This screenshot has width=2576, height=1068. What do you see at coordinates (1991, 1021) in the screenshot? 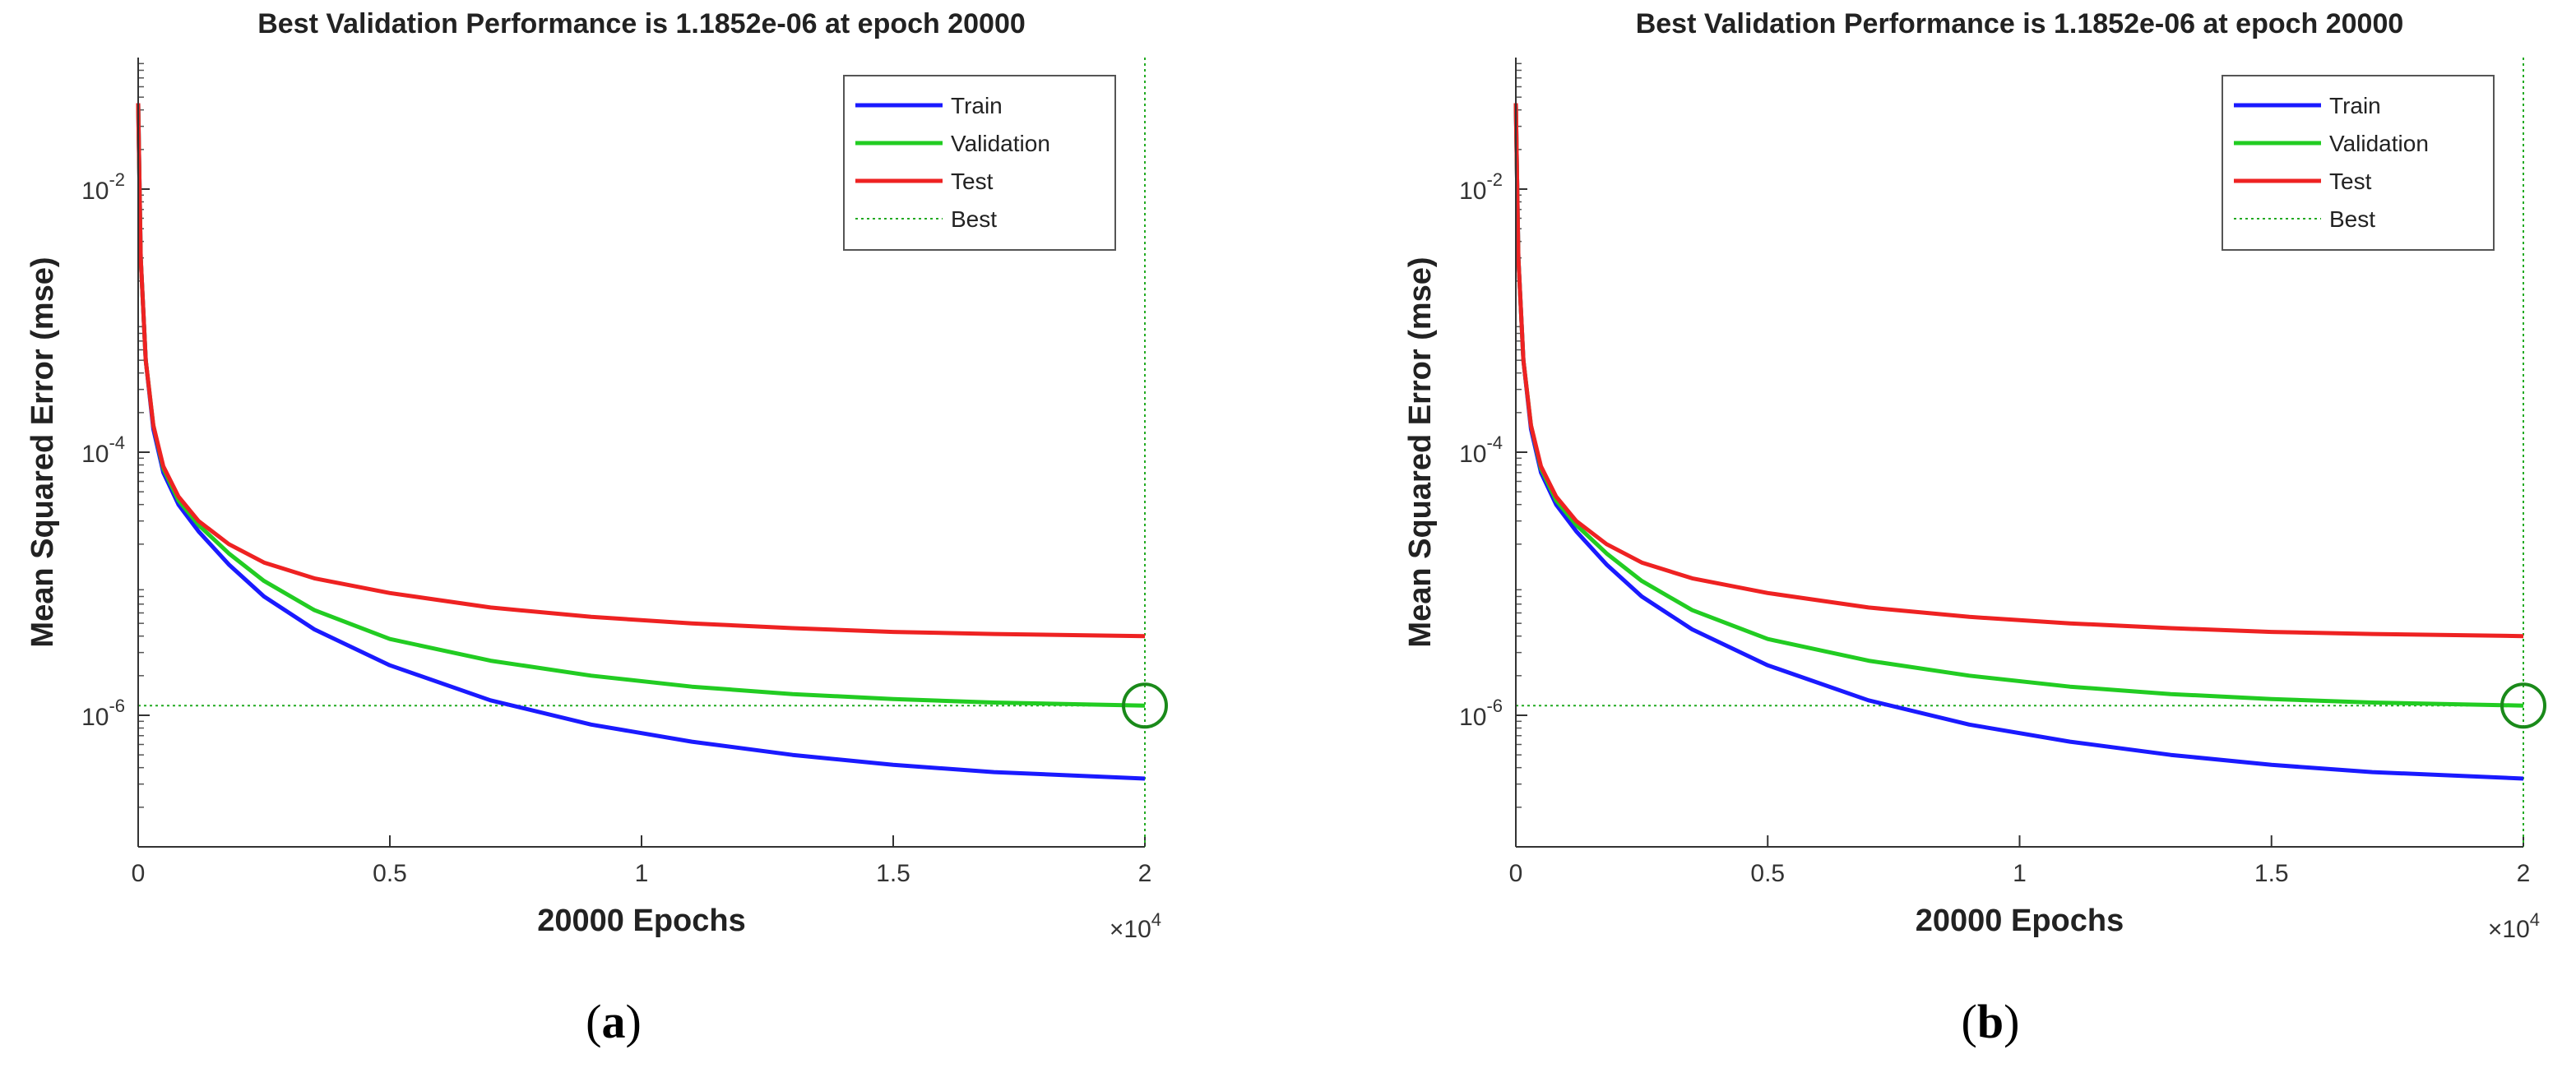
I see `panel-caption: (b)` at bounding box center [1991, 1021].